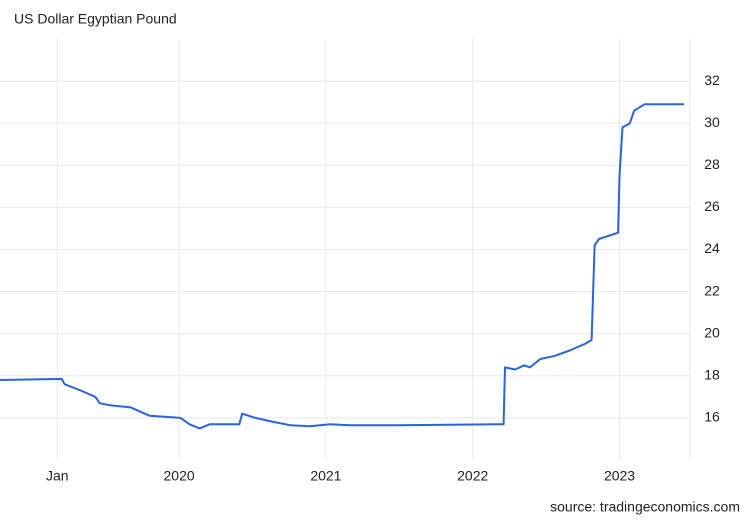 Image resolution: width=750 pixels, height=525 pixels. What do you see at coordinates (95, 19) in the screenshot?
I see `chart-title: US Dollar Egyptian Pound` at bounding box center [95, 19].